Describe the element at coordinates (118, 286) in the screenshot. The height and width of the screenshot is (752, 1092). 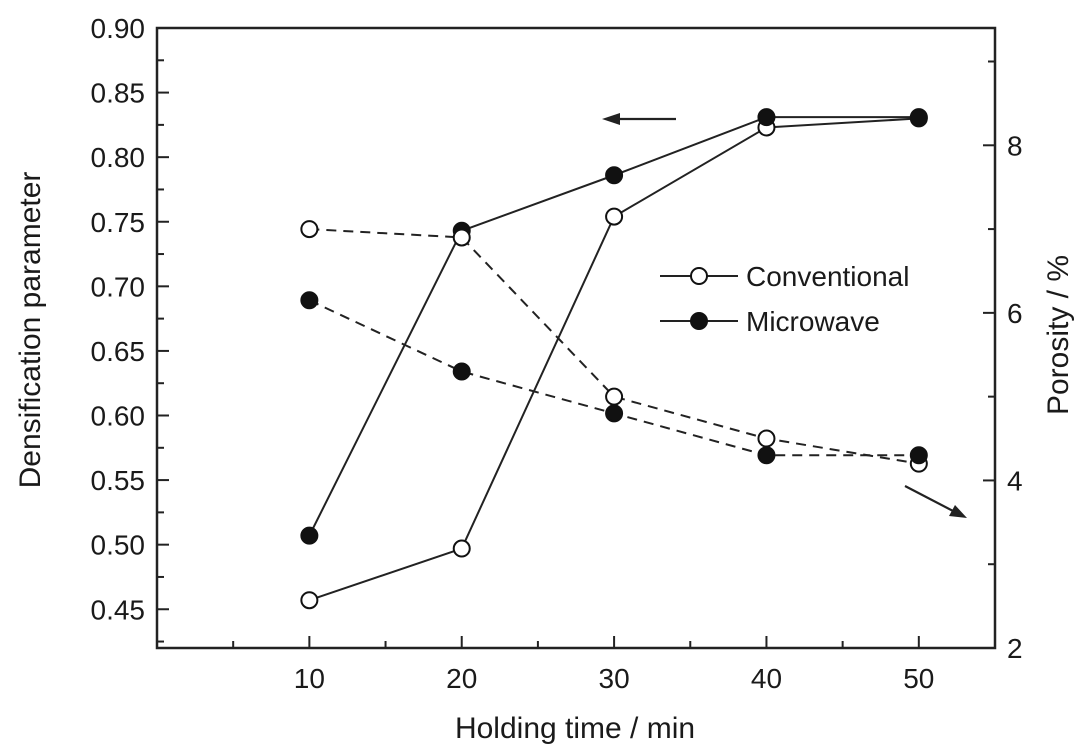
I see `y-tick-label: 0.70` at that location.